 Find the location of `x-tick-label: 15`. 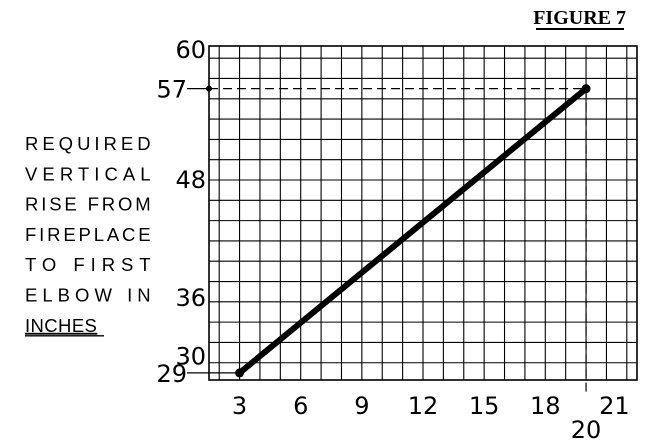

x-tick-label: 15 is located at coordinates (484, 406).